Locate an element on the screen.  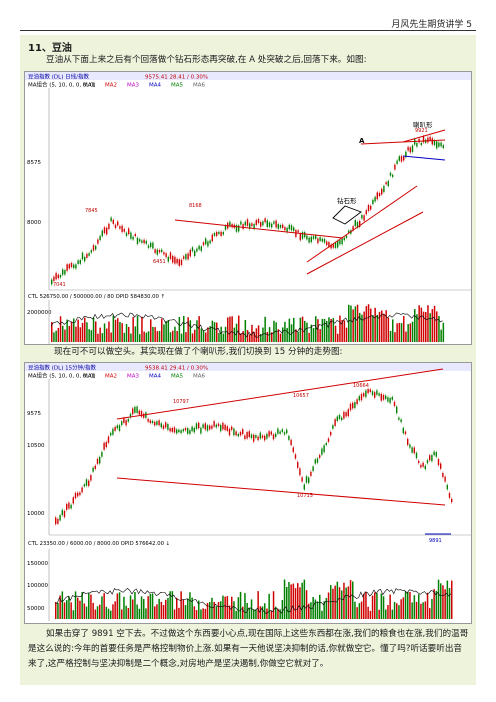
chart2-label-10657: 10657 is located at coordinates (301, 396).